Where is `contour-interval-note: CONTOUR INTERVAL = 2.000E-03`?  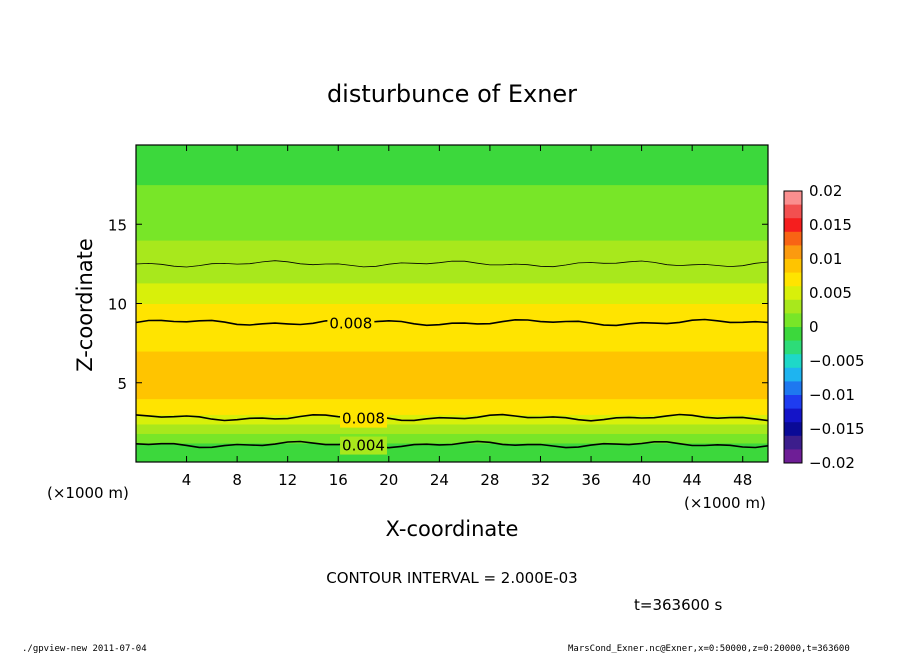
contour-interval-note: CONTOUR INTERVAL = 2.000E-03 is located at coordinates (451, 578).